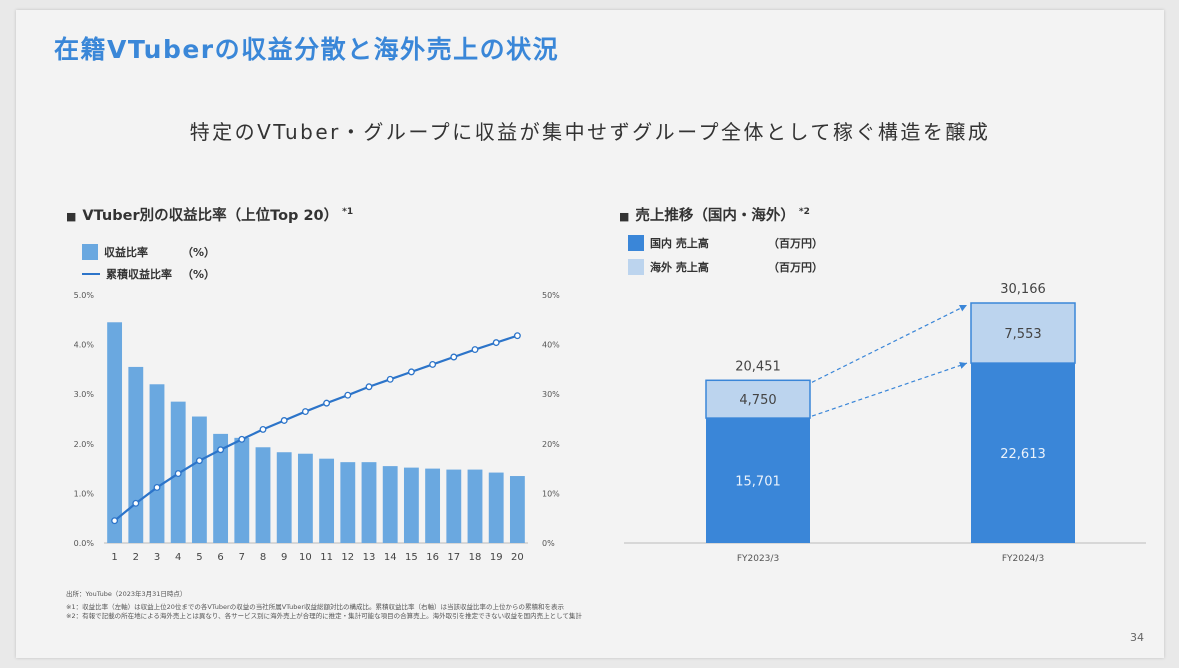  I want to click on source-note: 出所：YouTube（2023年3月31日時点）, so click(126, 594).